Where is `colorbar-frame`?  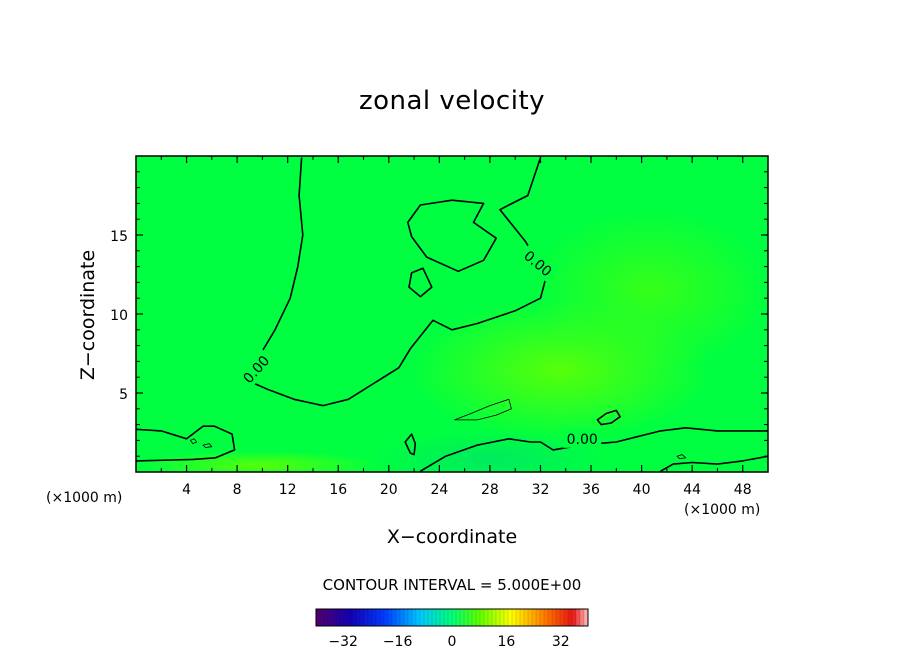 colorbar-frame is located at coordinates (452, 617).